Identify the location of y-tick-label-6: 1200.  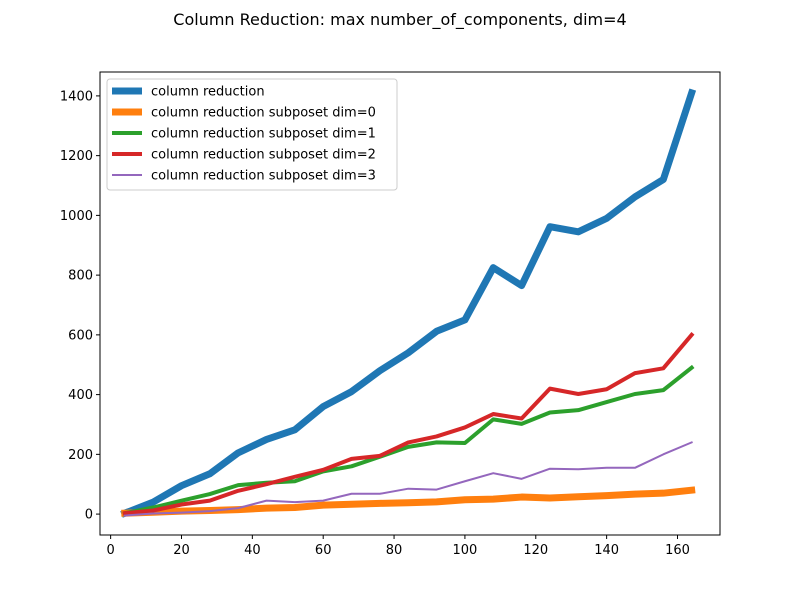
(76, 156).